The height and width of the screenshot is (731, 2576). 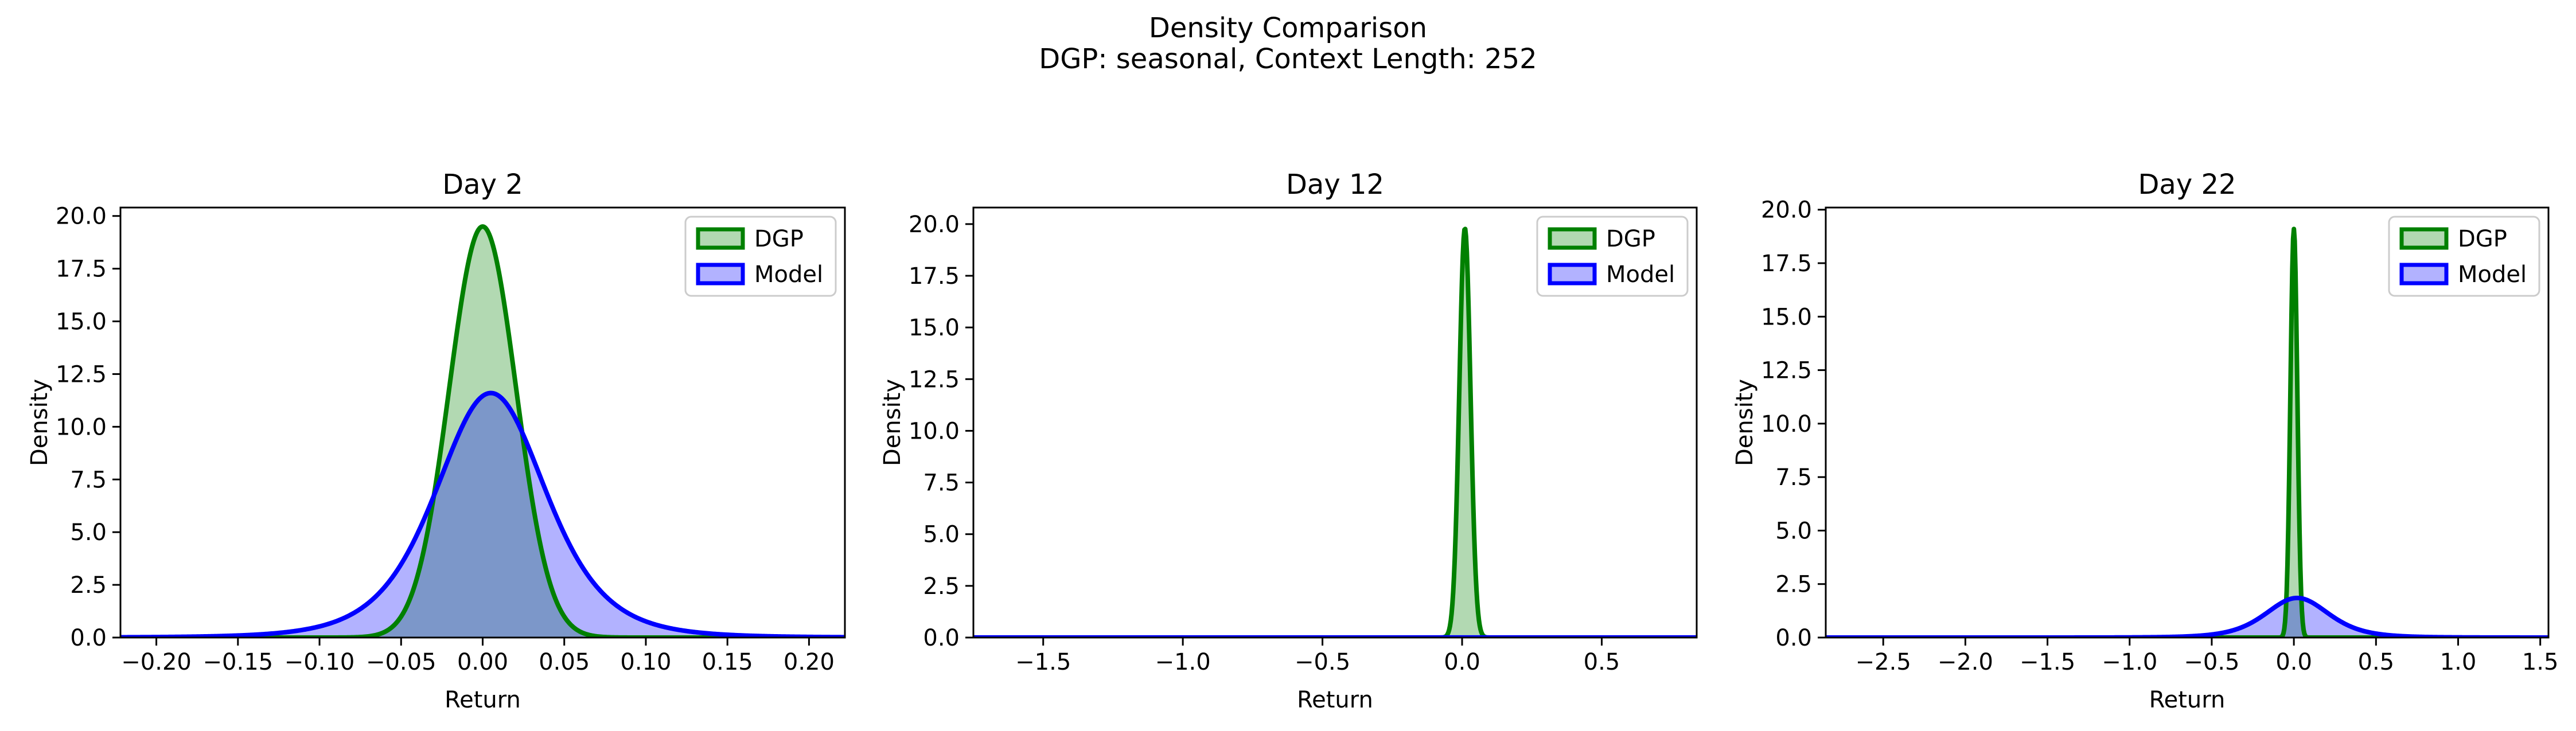 I want to click on x-tick-label: −2.5, so click(x=1884, y=662).